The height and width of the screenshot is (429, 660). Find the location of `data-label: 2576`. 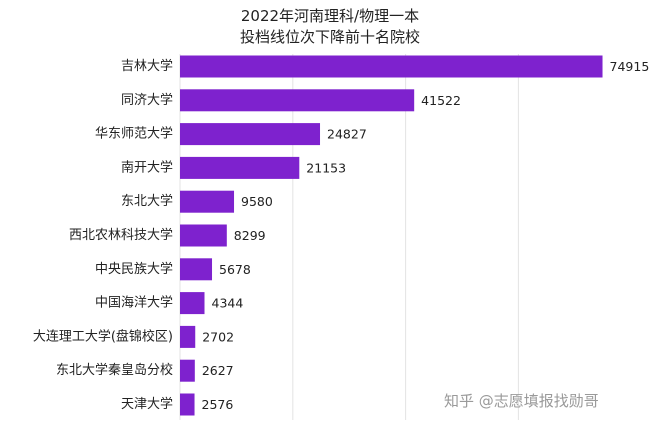

data-label: 2576 is located at coordinates (218, 404).